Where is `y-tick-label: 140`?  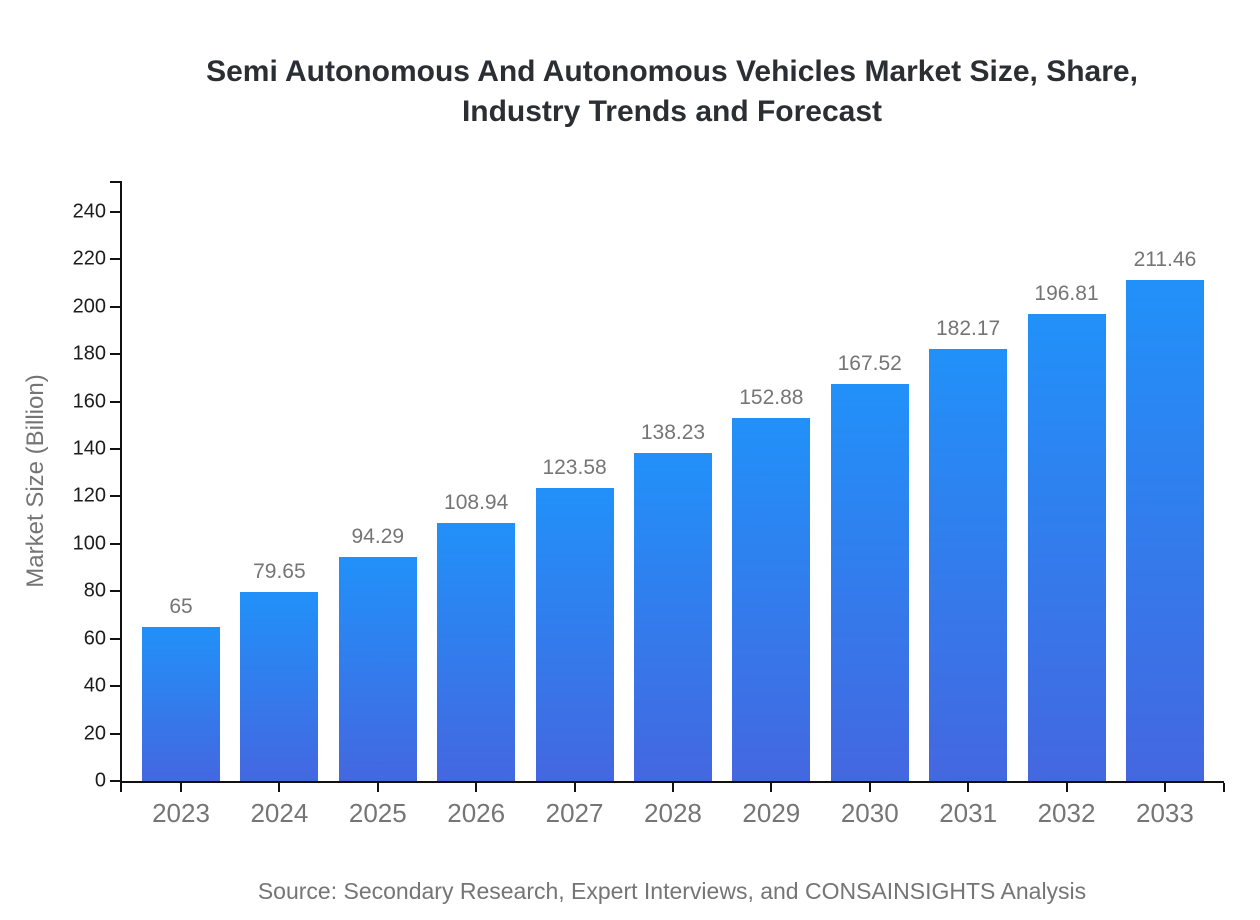 y-tick-label: 140 is located at coordinates (89, 448).